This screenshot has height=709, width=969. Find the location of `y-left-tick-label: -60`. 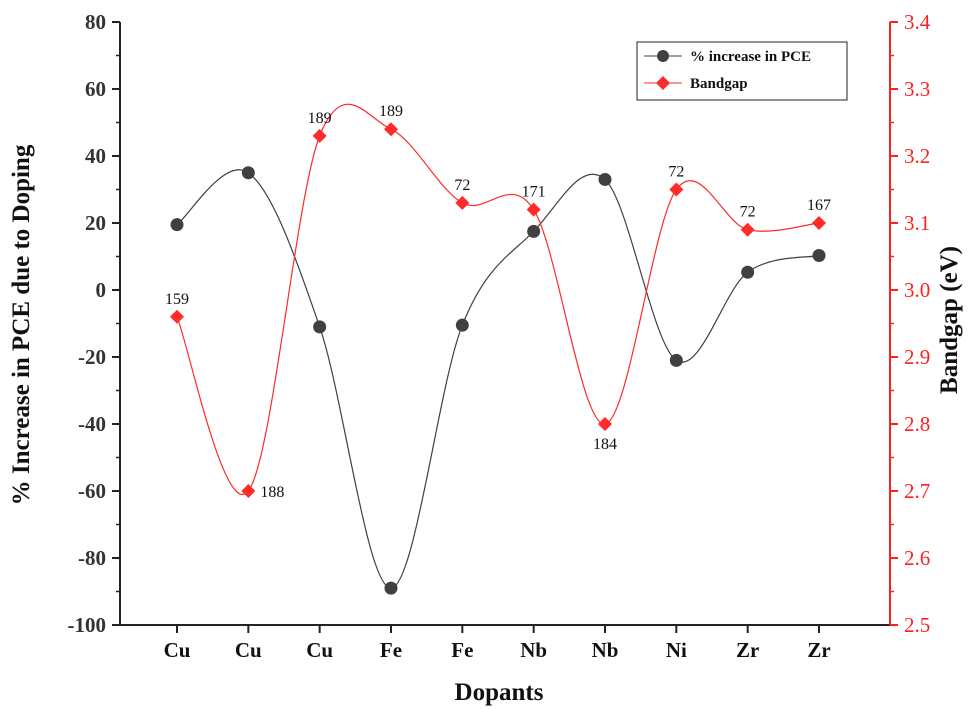

y-left-tick-label: -60 is located at coordinates (92, 491).